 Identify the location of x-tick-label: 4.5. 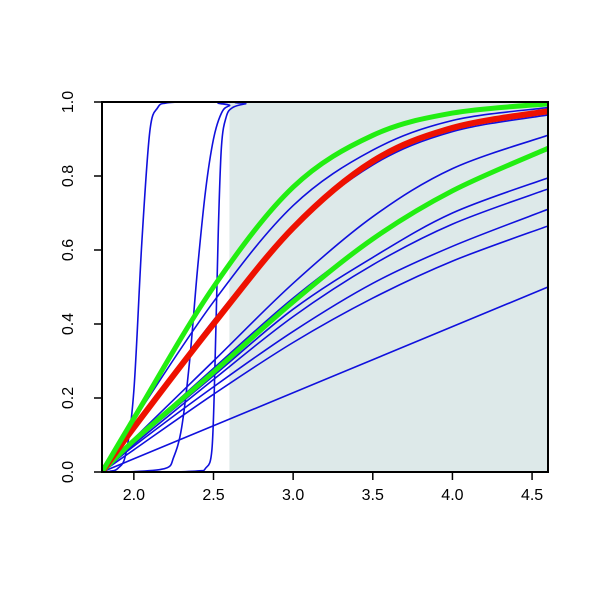
(532, 495).